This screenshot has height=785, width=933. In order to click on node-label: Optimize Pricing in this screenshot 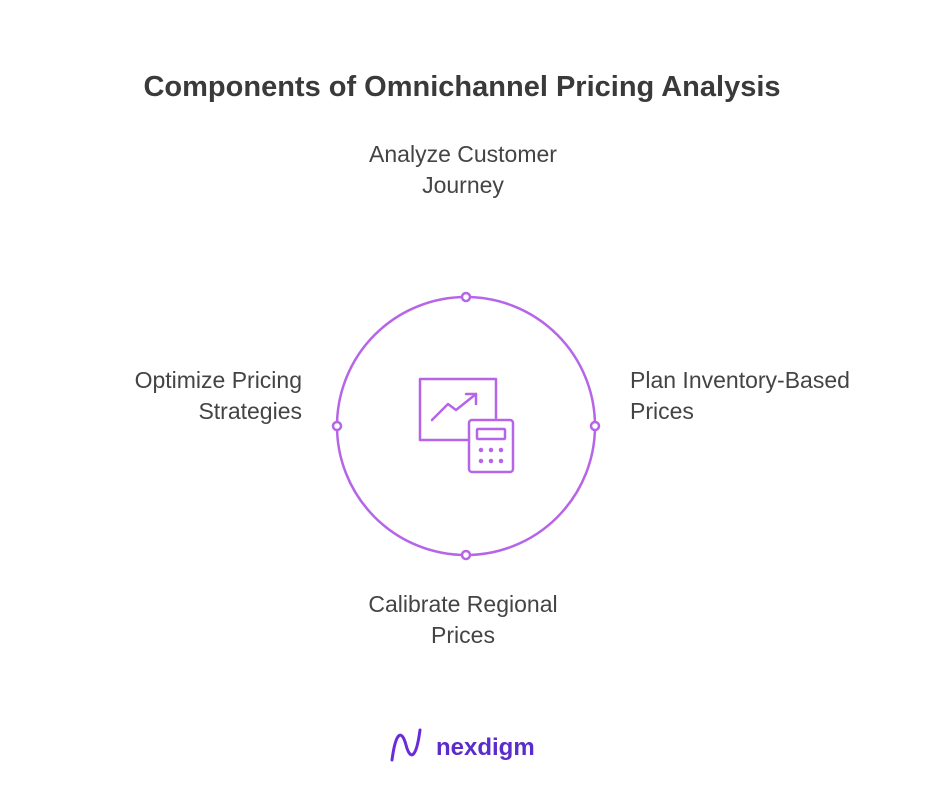, I will do `click(218, 380)`.